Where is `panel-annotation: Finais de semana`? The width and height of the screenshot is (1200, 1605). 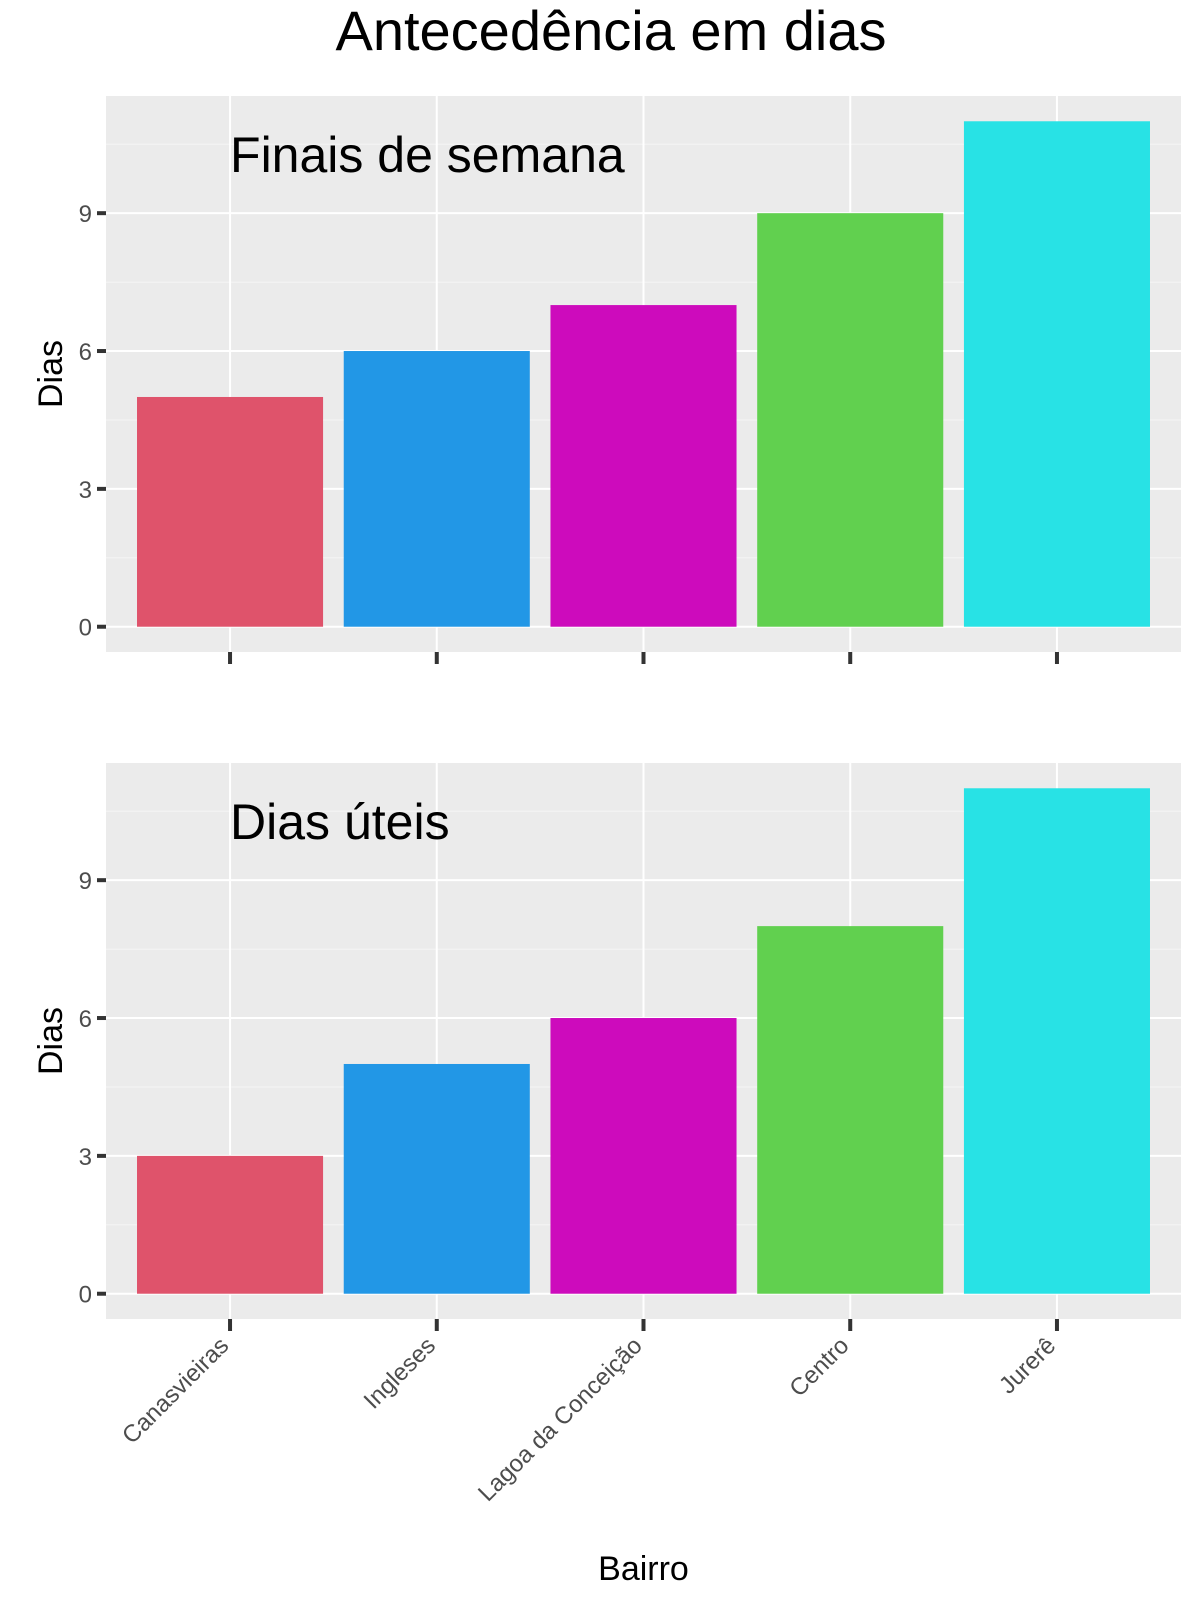
panel-annotation: Finais de semana is located at coordinates (427, 155).